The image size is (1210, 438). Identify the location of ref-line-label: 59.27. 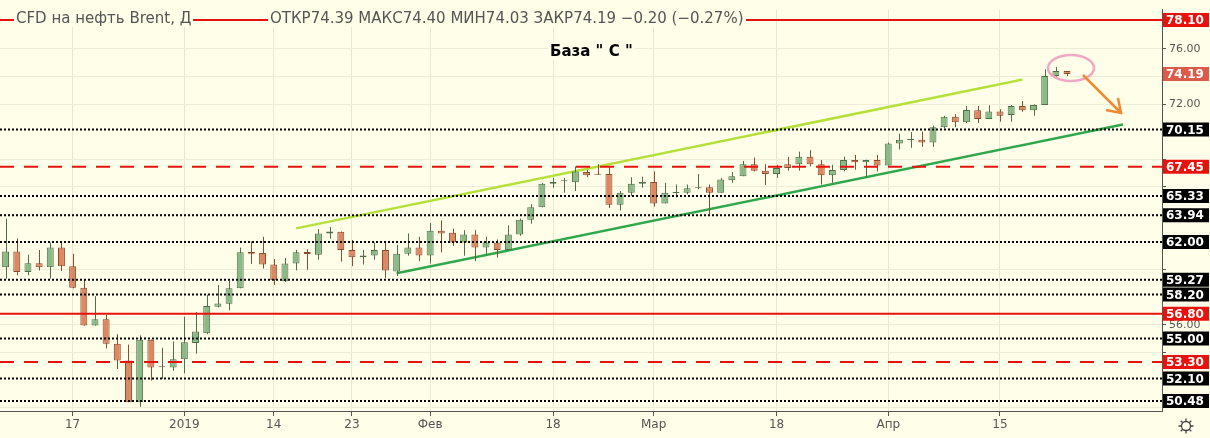
(1185, 279).